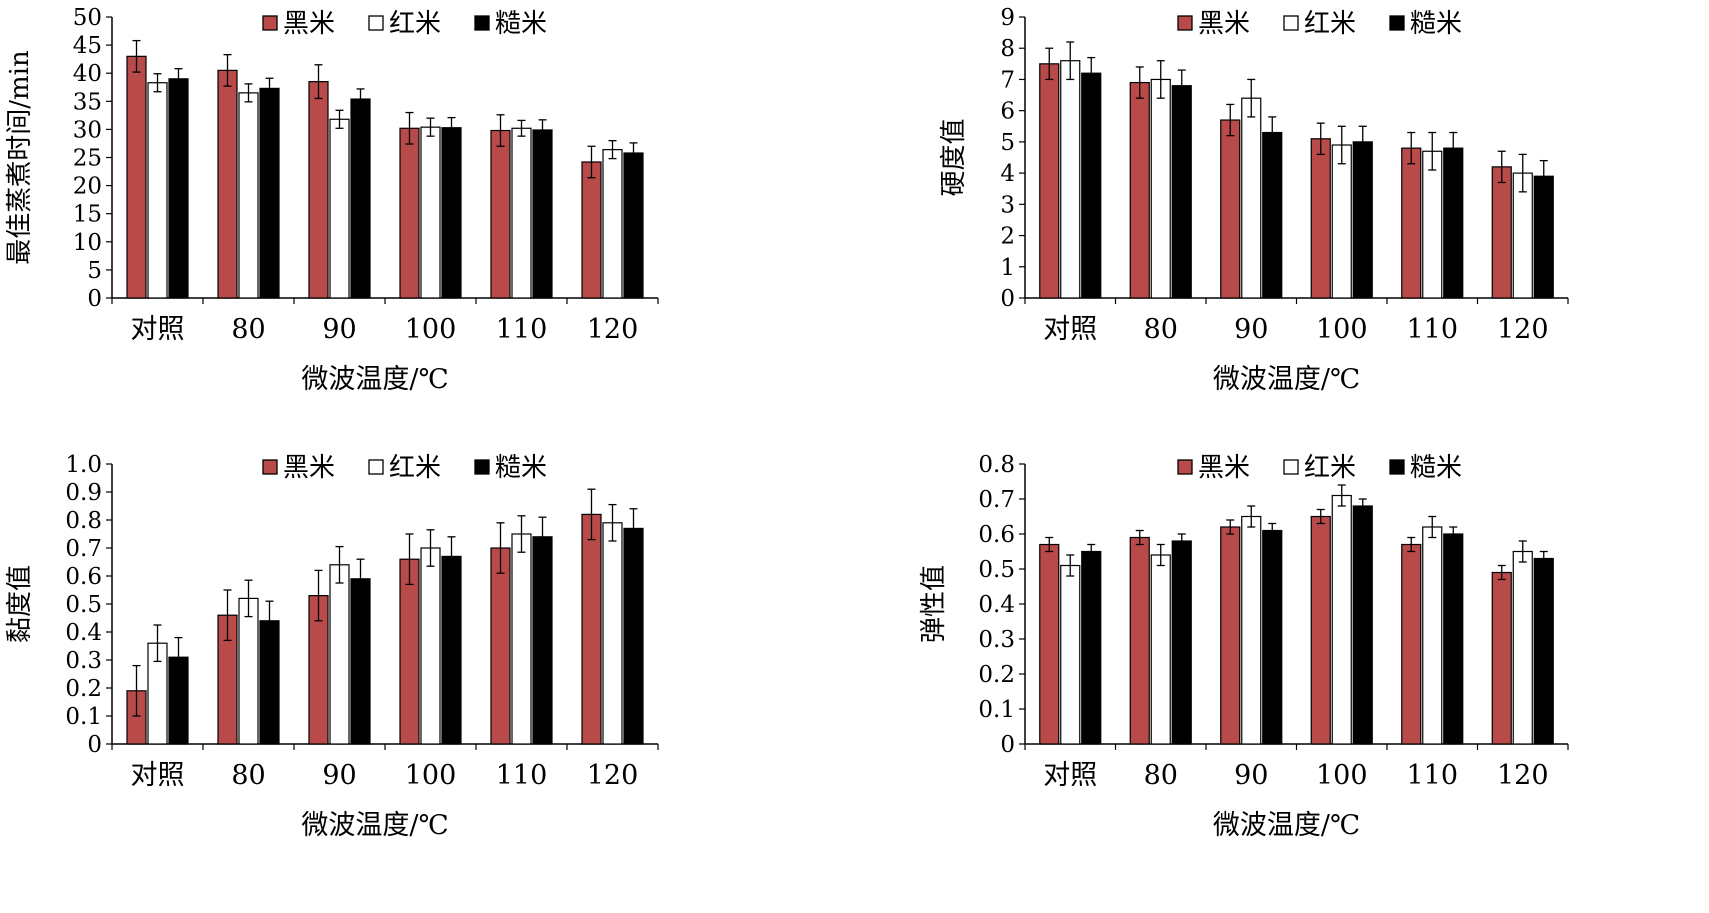  What do you see at coordinates (996, 465) in the screenshot?
I see `y-tick-label: 0.8` at bounding box center [996, 465].